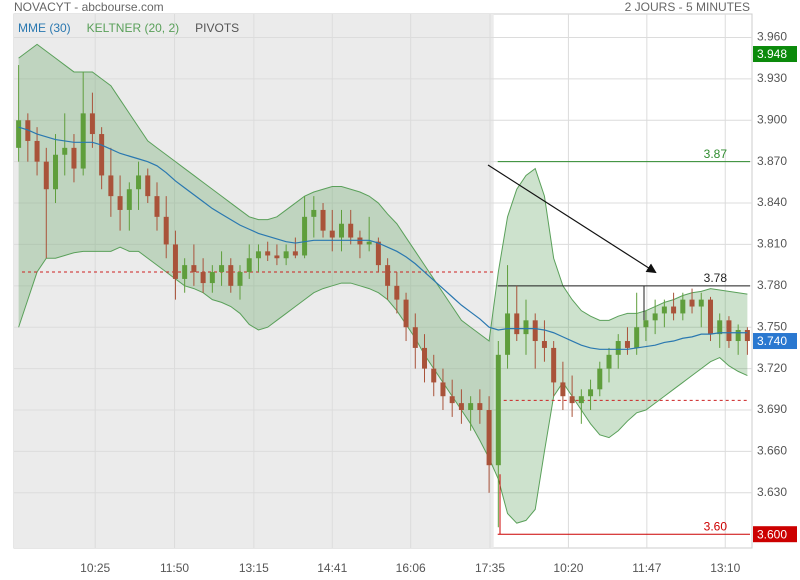 The width and height of the screenshot is (800, 580). What do you see at coordinates (772, 409) in the screenshot?
I see `y-tick-label: 3.690` at bounding box center [772, 409].